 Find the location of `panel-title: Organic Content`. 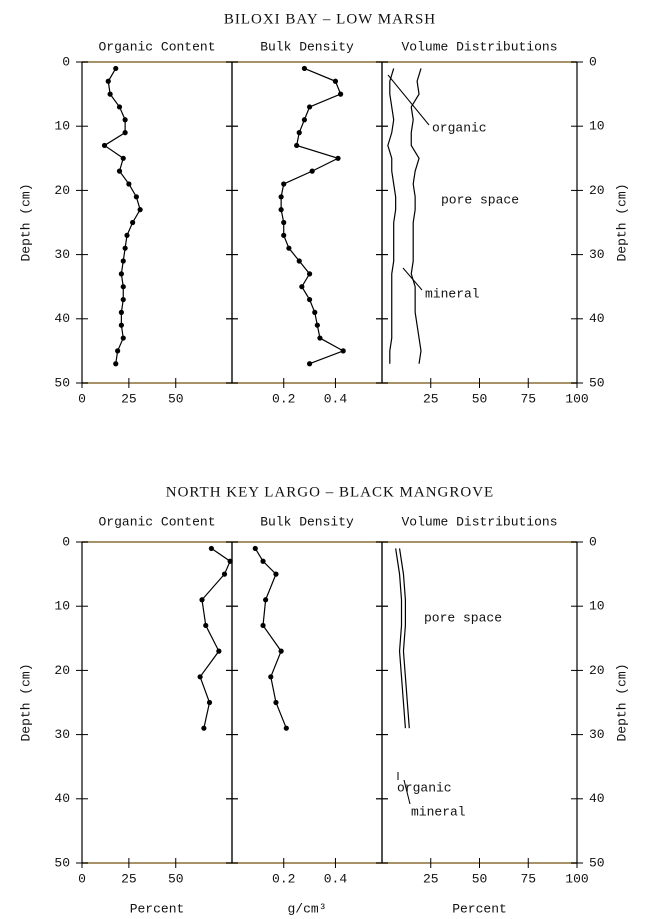

panel-title: Organic Content is located at coordinates (156, 521).